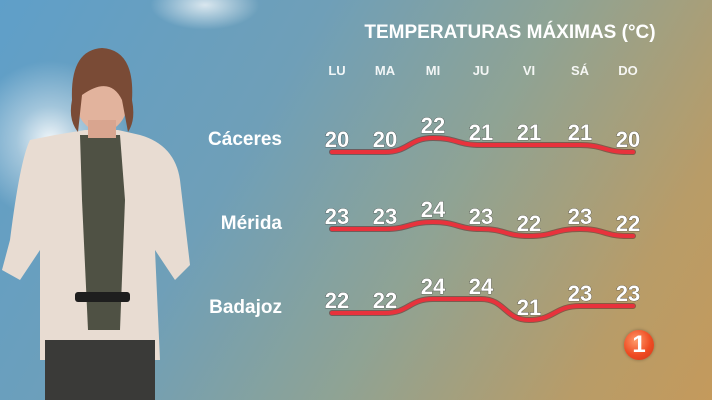  Describe the element at coordinates (529, 70) in the screenshot. I see `day-label: VI` at that location.